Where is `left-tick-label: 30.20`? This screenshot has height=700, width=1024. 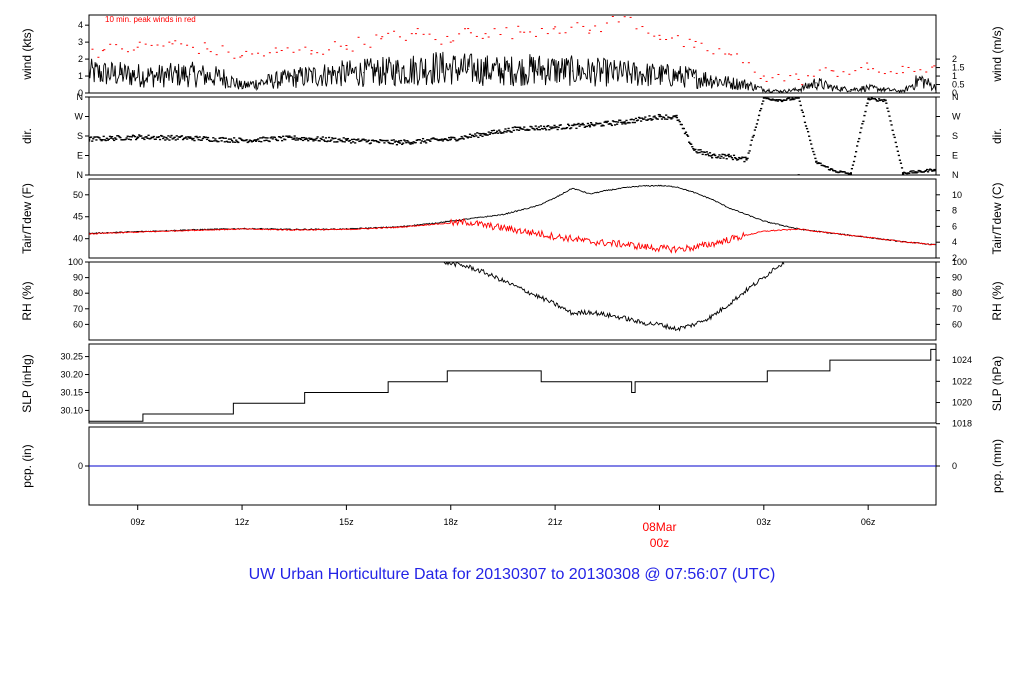
left-tick-label: 30.20 is located at coordinates (71, 375).